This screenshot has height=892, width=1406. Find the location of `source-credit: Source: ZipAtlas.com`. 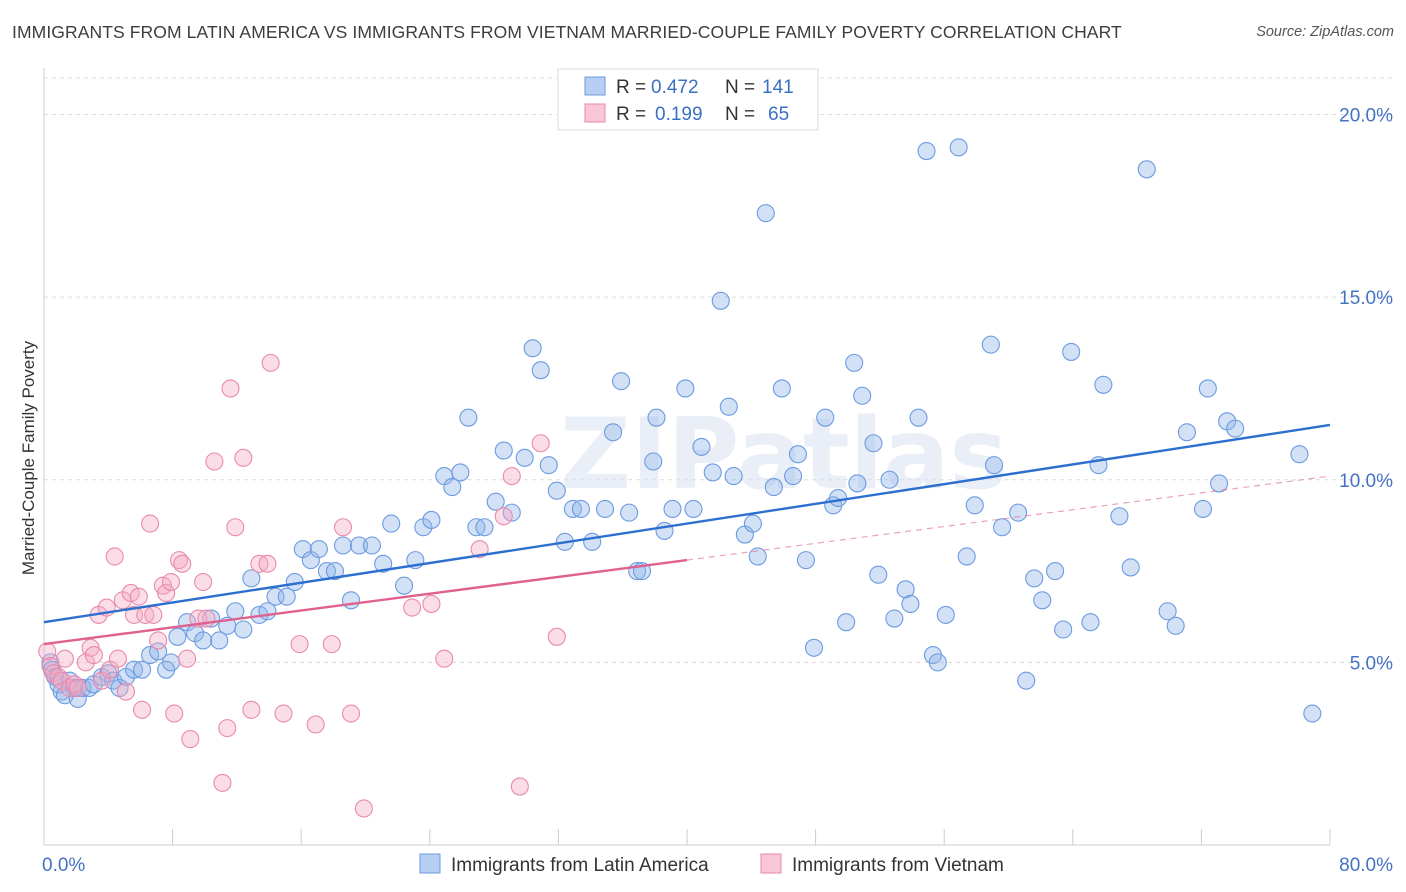

source-credit: Source: ZipAtlas.com is located at coordinates (1325, 32).